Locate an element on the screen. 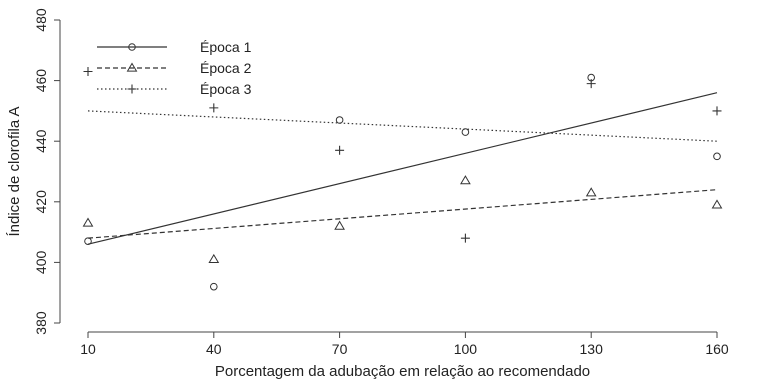 This screenshot has width=759, height=379. y-tick-label: 480 is located at coordinates (41, 20).